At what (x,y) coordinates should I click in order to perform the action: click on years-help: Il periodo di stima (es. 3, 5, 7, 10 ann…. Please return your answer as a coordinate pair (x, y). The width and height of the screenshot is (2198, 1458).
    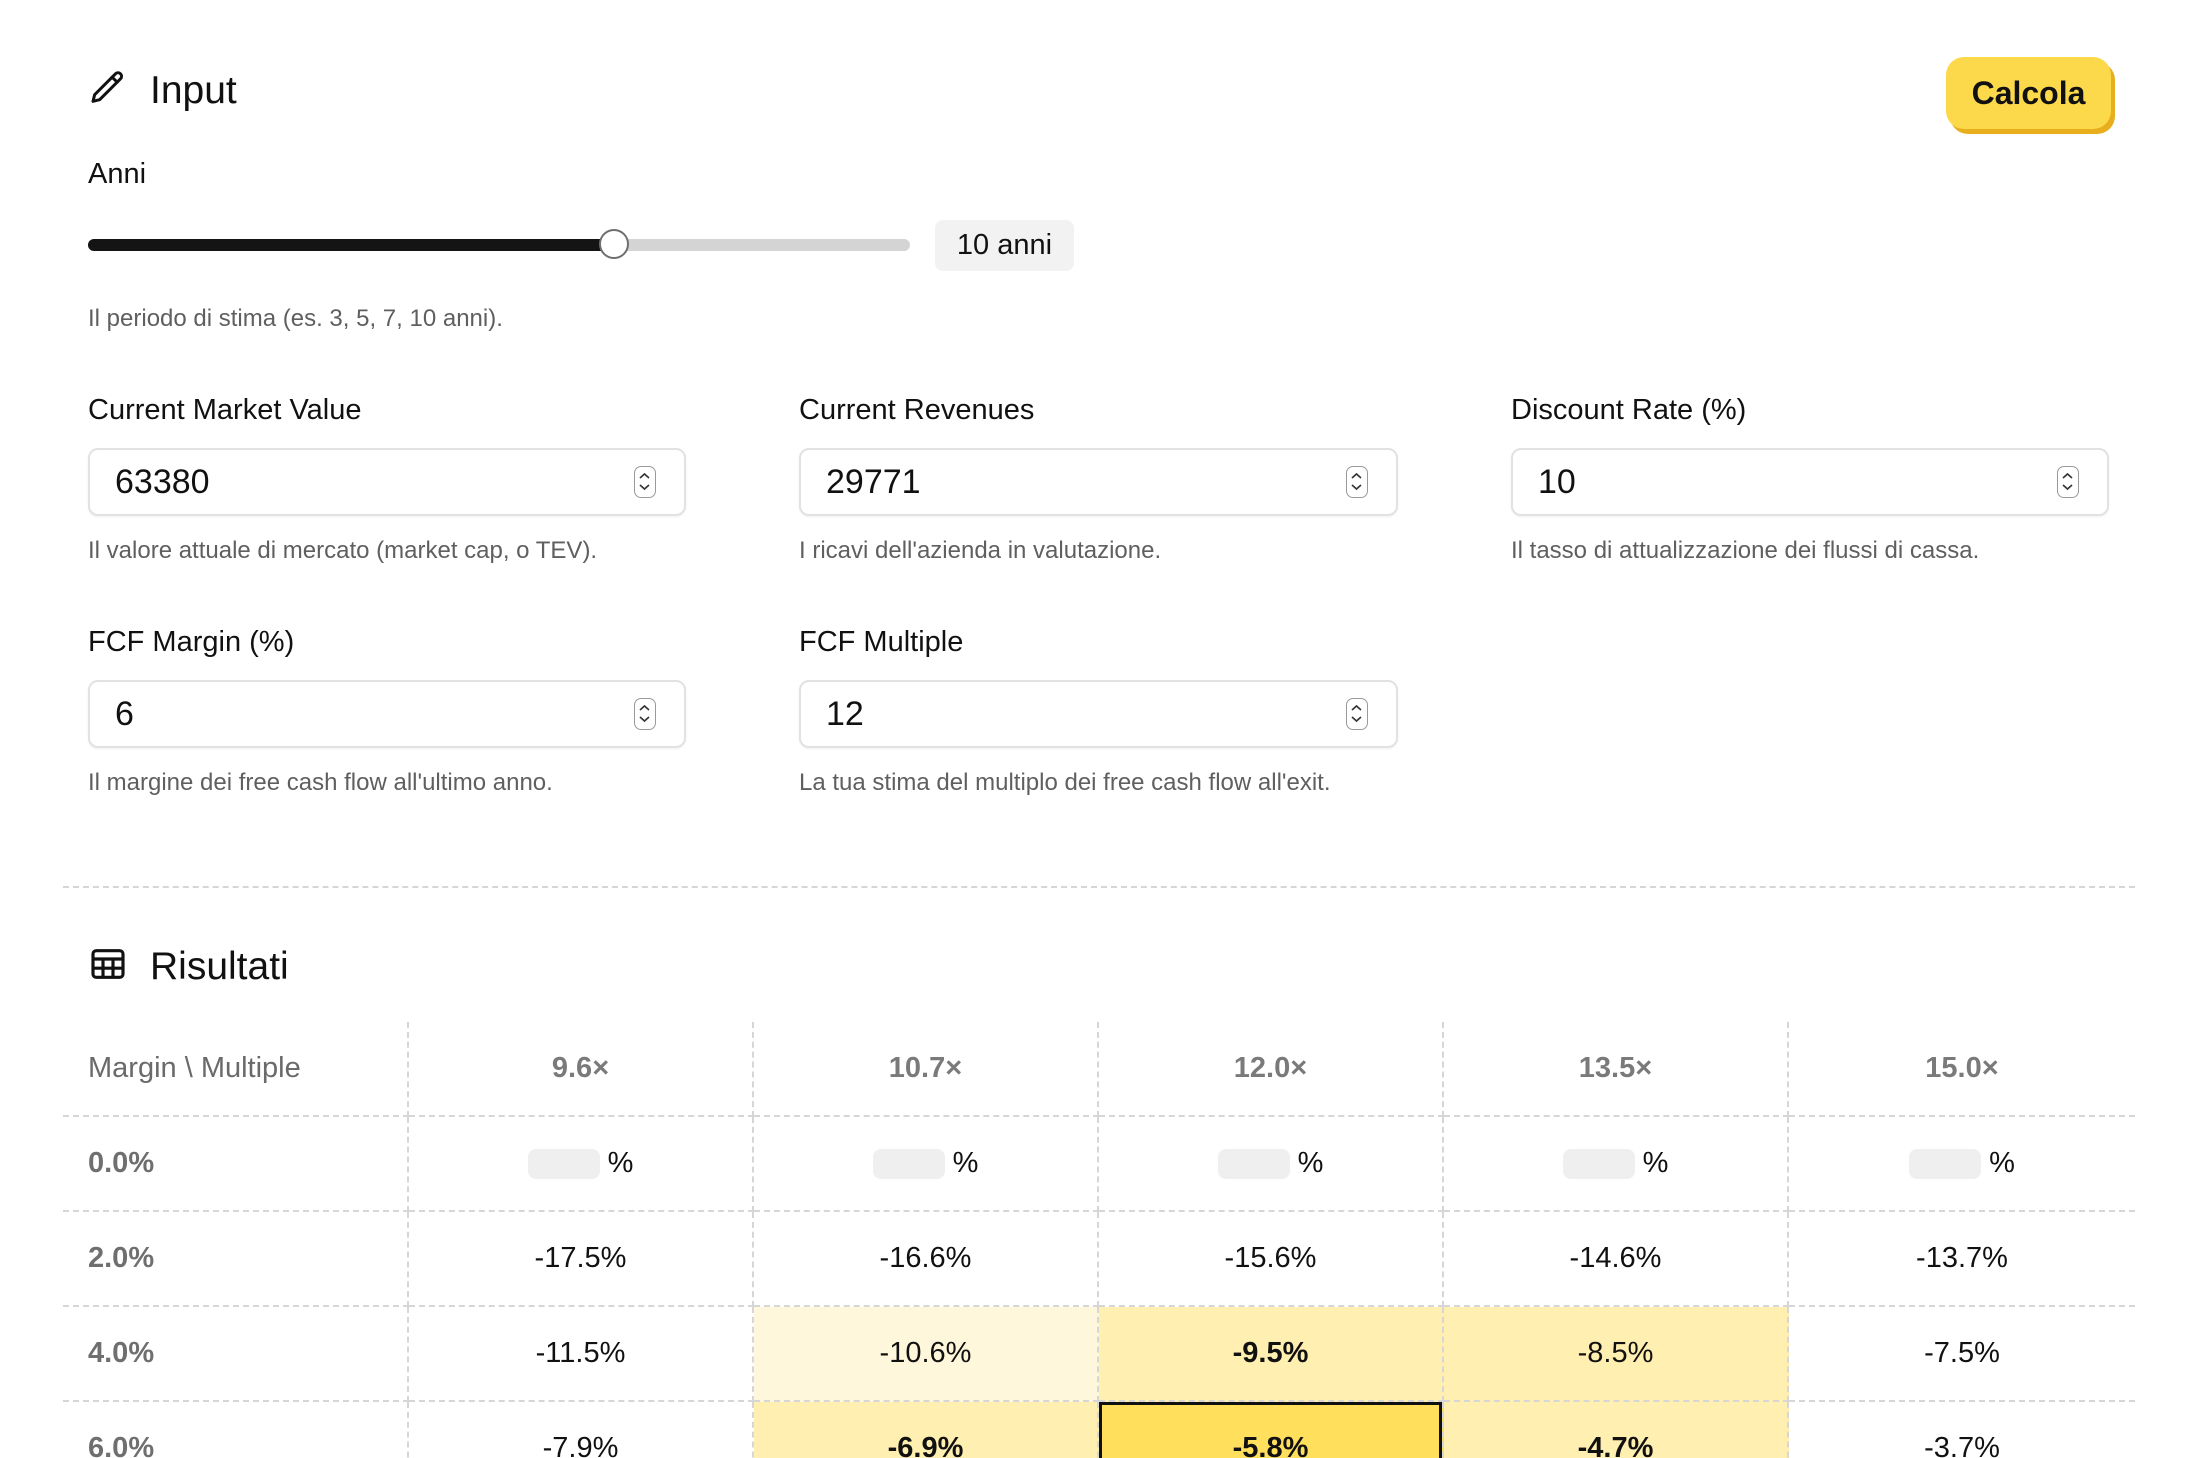
    Looking at the image, I should click on (295, 318).